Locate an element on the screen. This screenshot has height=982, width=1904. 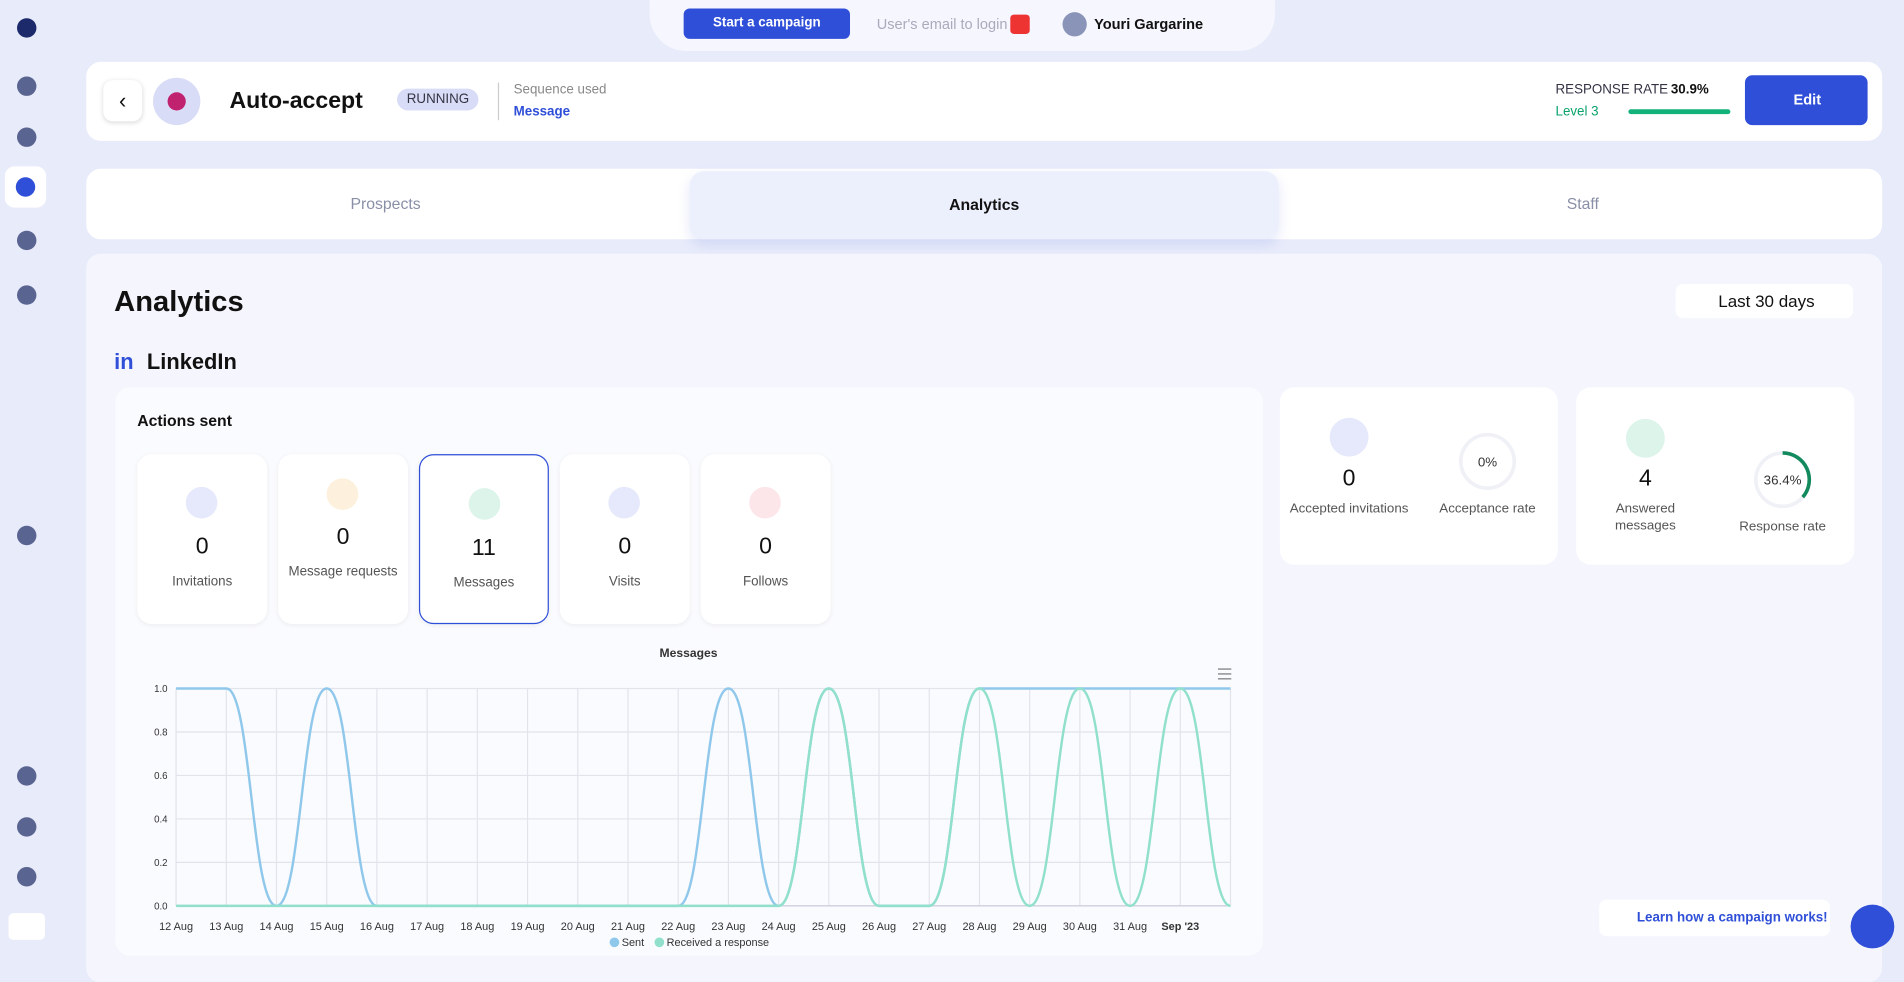
chat-launcher is located at coordinates (1872, 926).